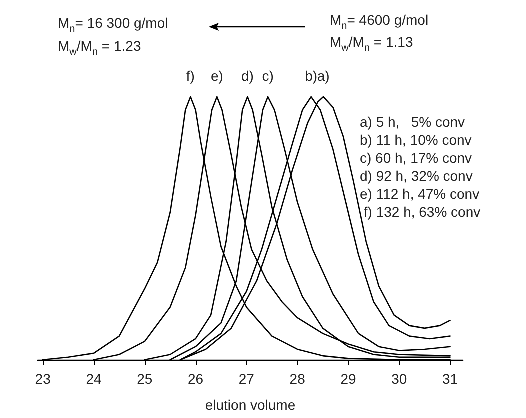 This screenshot has width=526, height=418. Describe the element at coordinates (298, 379) in the screenshot. I see `x-tick-label: 28` at that location.